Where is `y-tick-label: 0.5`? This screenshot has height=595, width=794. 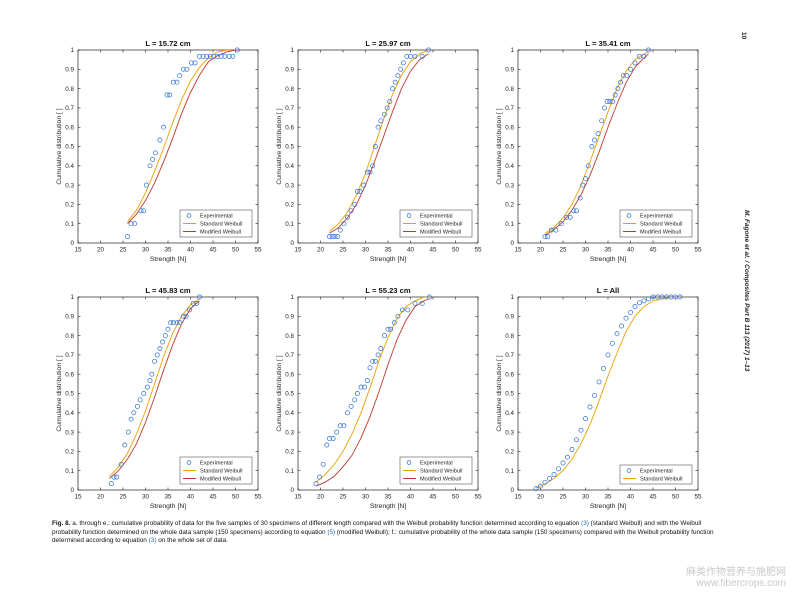 y-tick-label: 0.5 is located at coordinates (289, 394).